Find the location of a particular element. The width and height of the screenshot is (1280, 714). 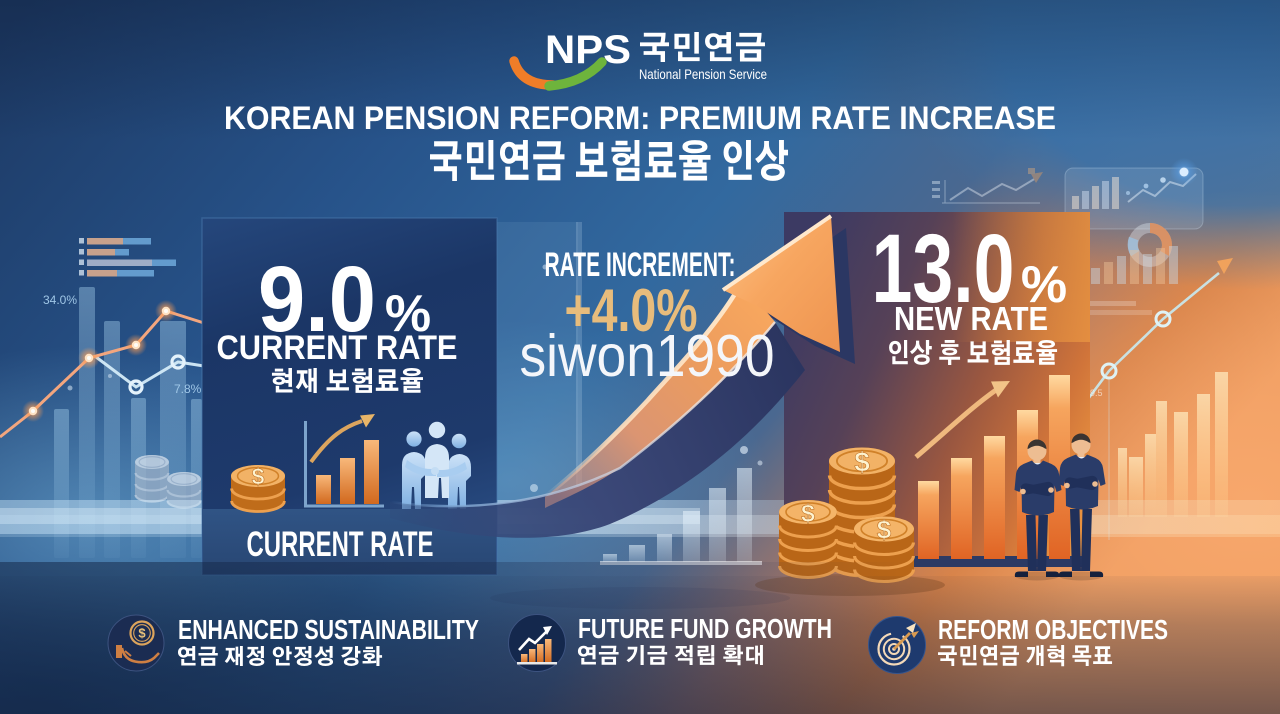

svg-text: 13.0 is located at coordinates (943, 268).